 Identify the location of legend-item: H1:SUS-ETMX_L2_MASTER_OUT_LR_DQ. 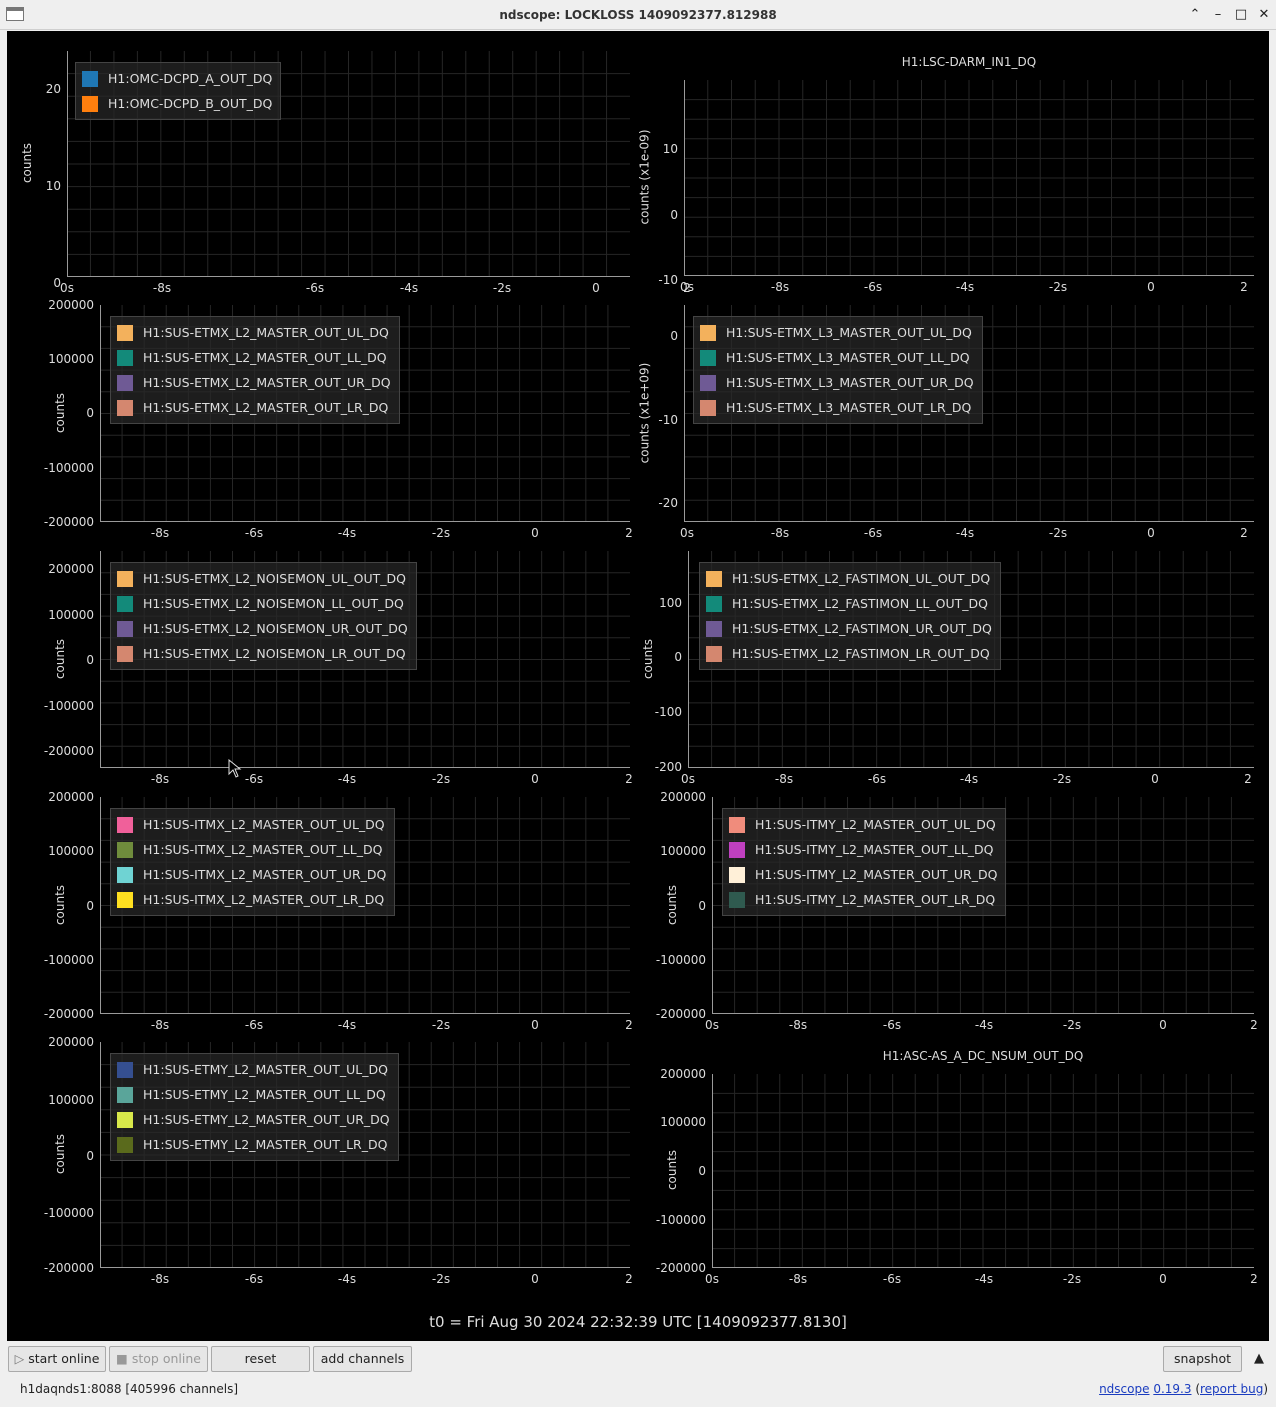
(254, 407).